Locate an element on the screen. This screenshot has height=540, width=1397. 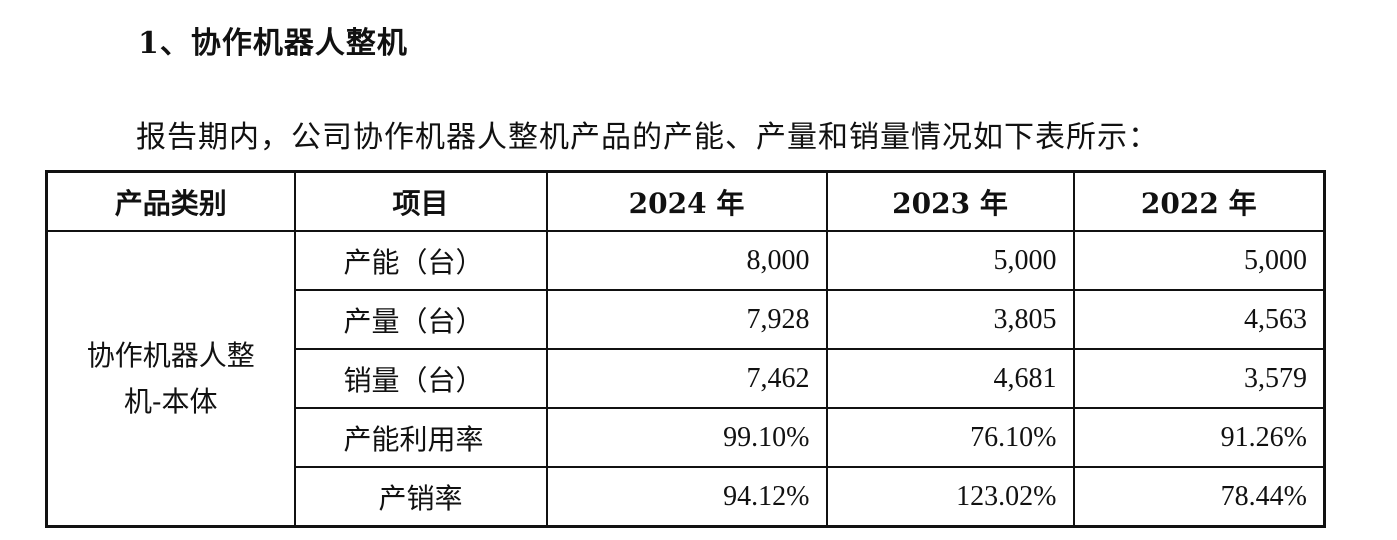
value-cell-2024: 99.10% is located at coordinates (686, 437).